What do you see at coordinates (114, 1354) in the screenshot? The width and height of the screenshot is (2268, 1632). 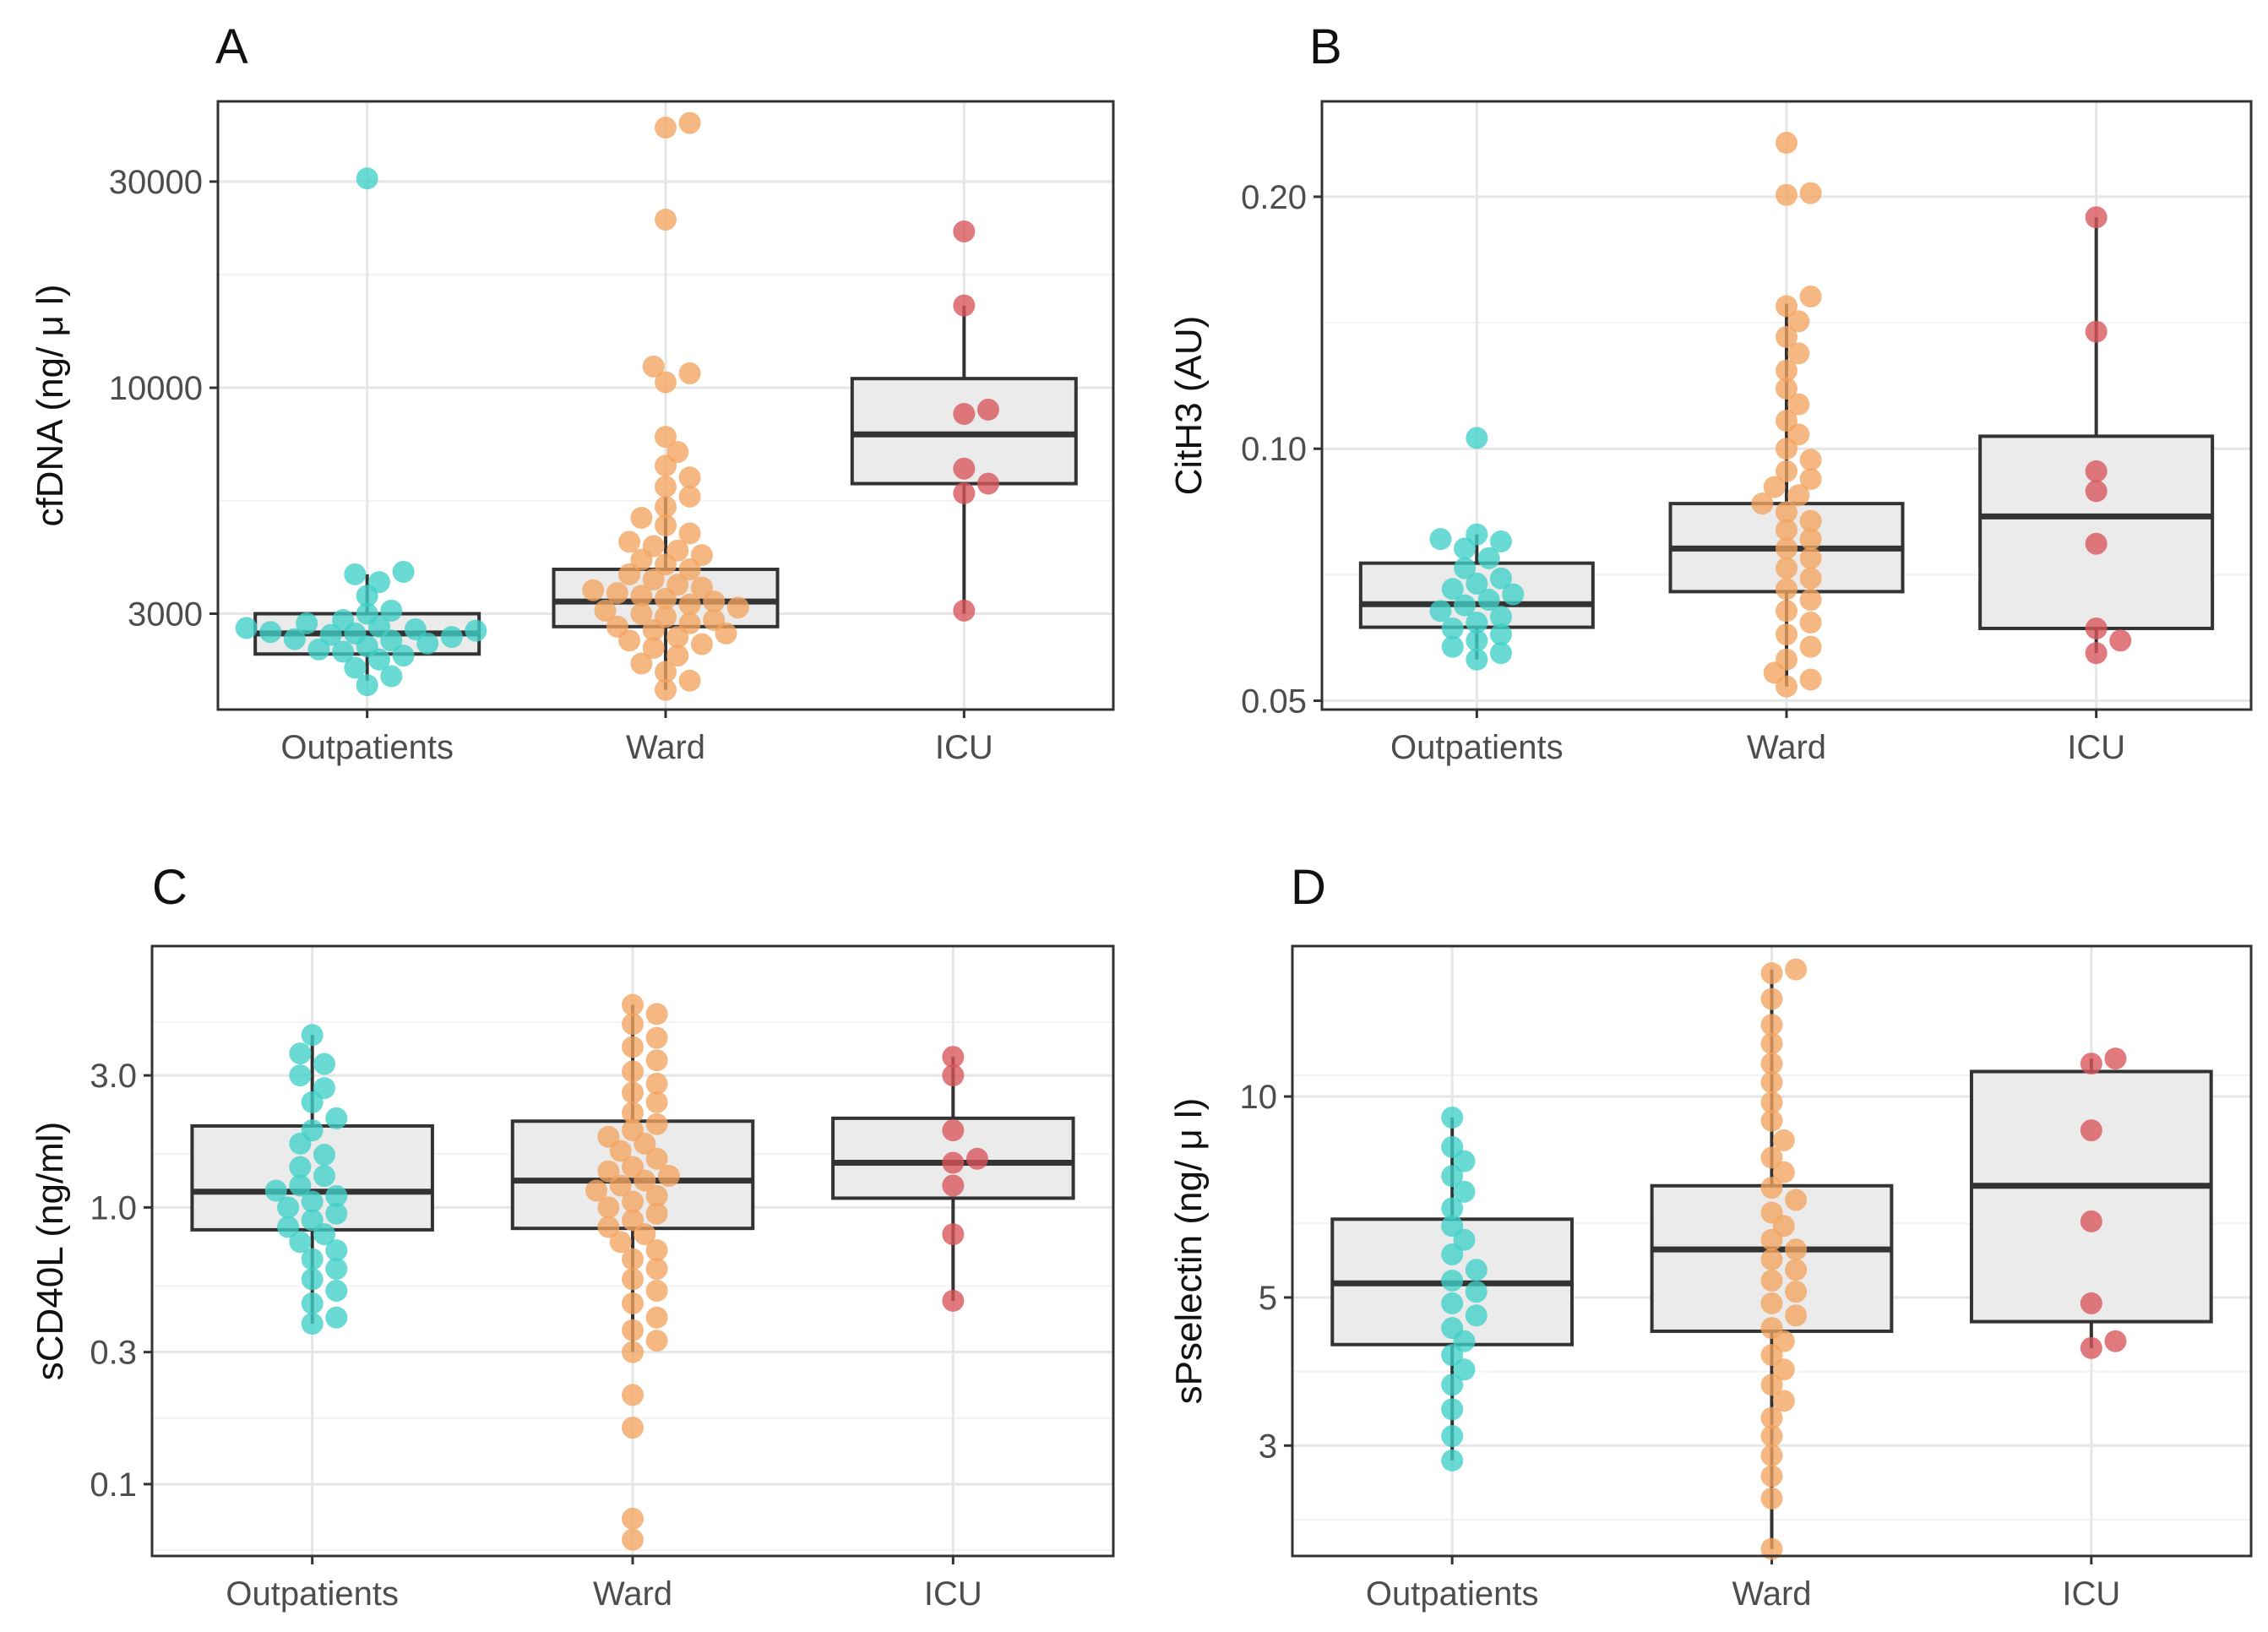 I see `y-tick-label: 0.3` at bounding box center [114, 1354].